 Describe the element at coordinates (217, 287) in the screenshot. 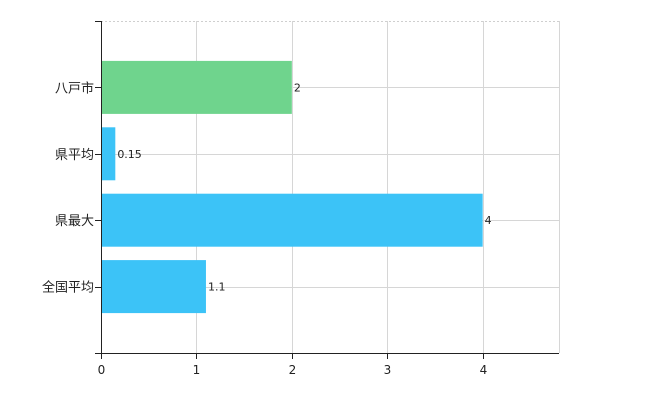

I see `data-label: 1.1` at that location.